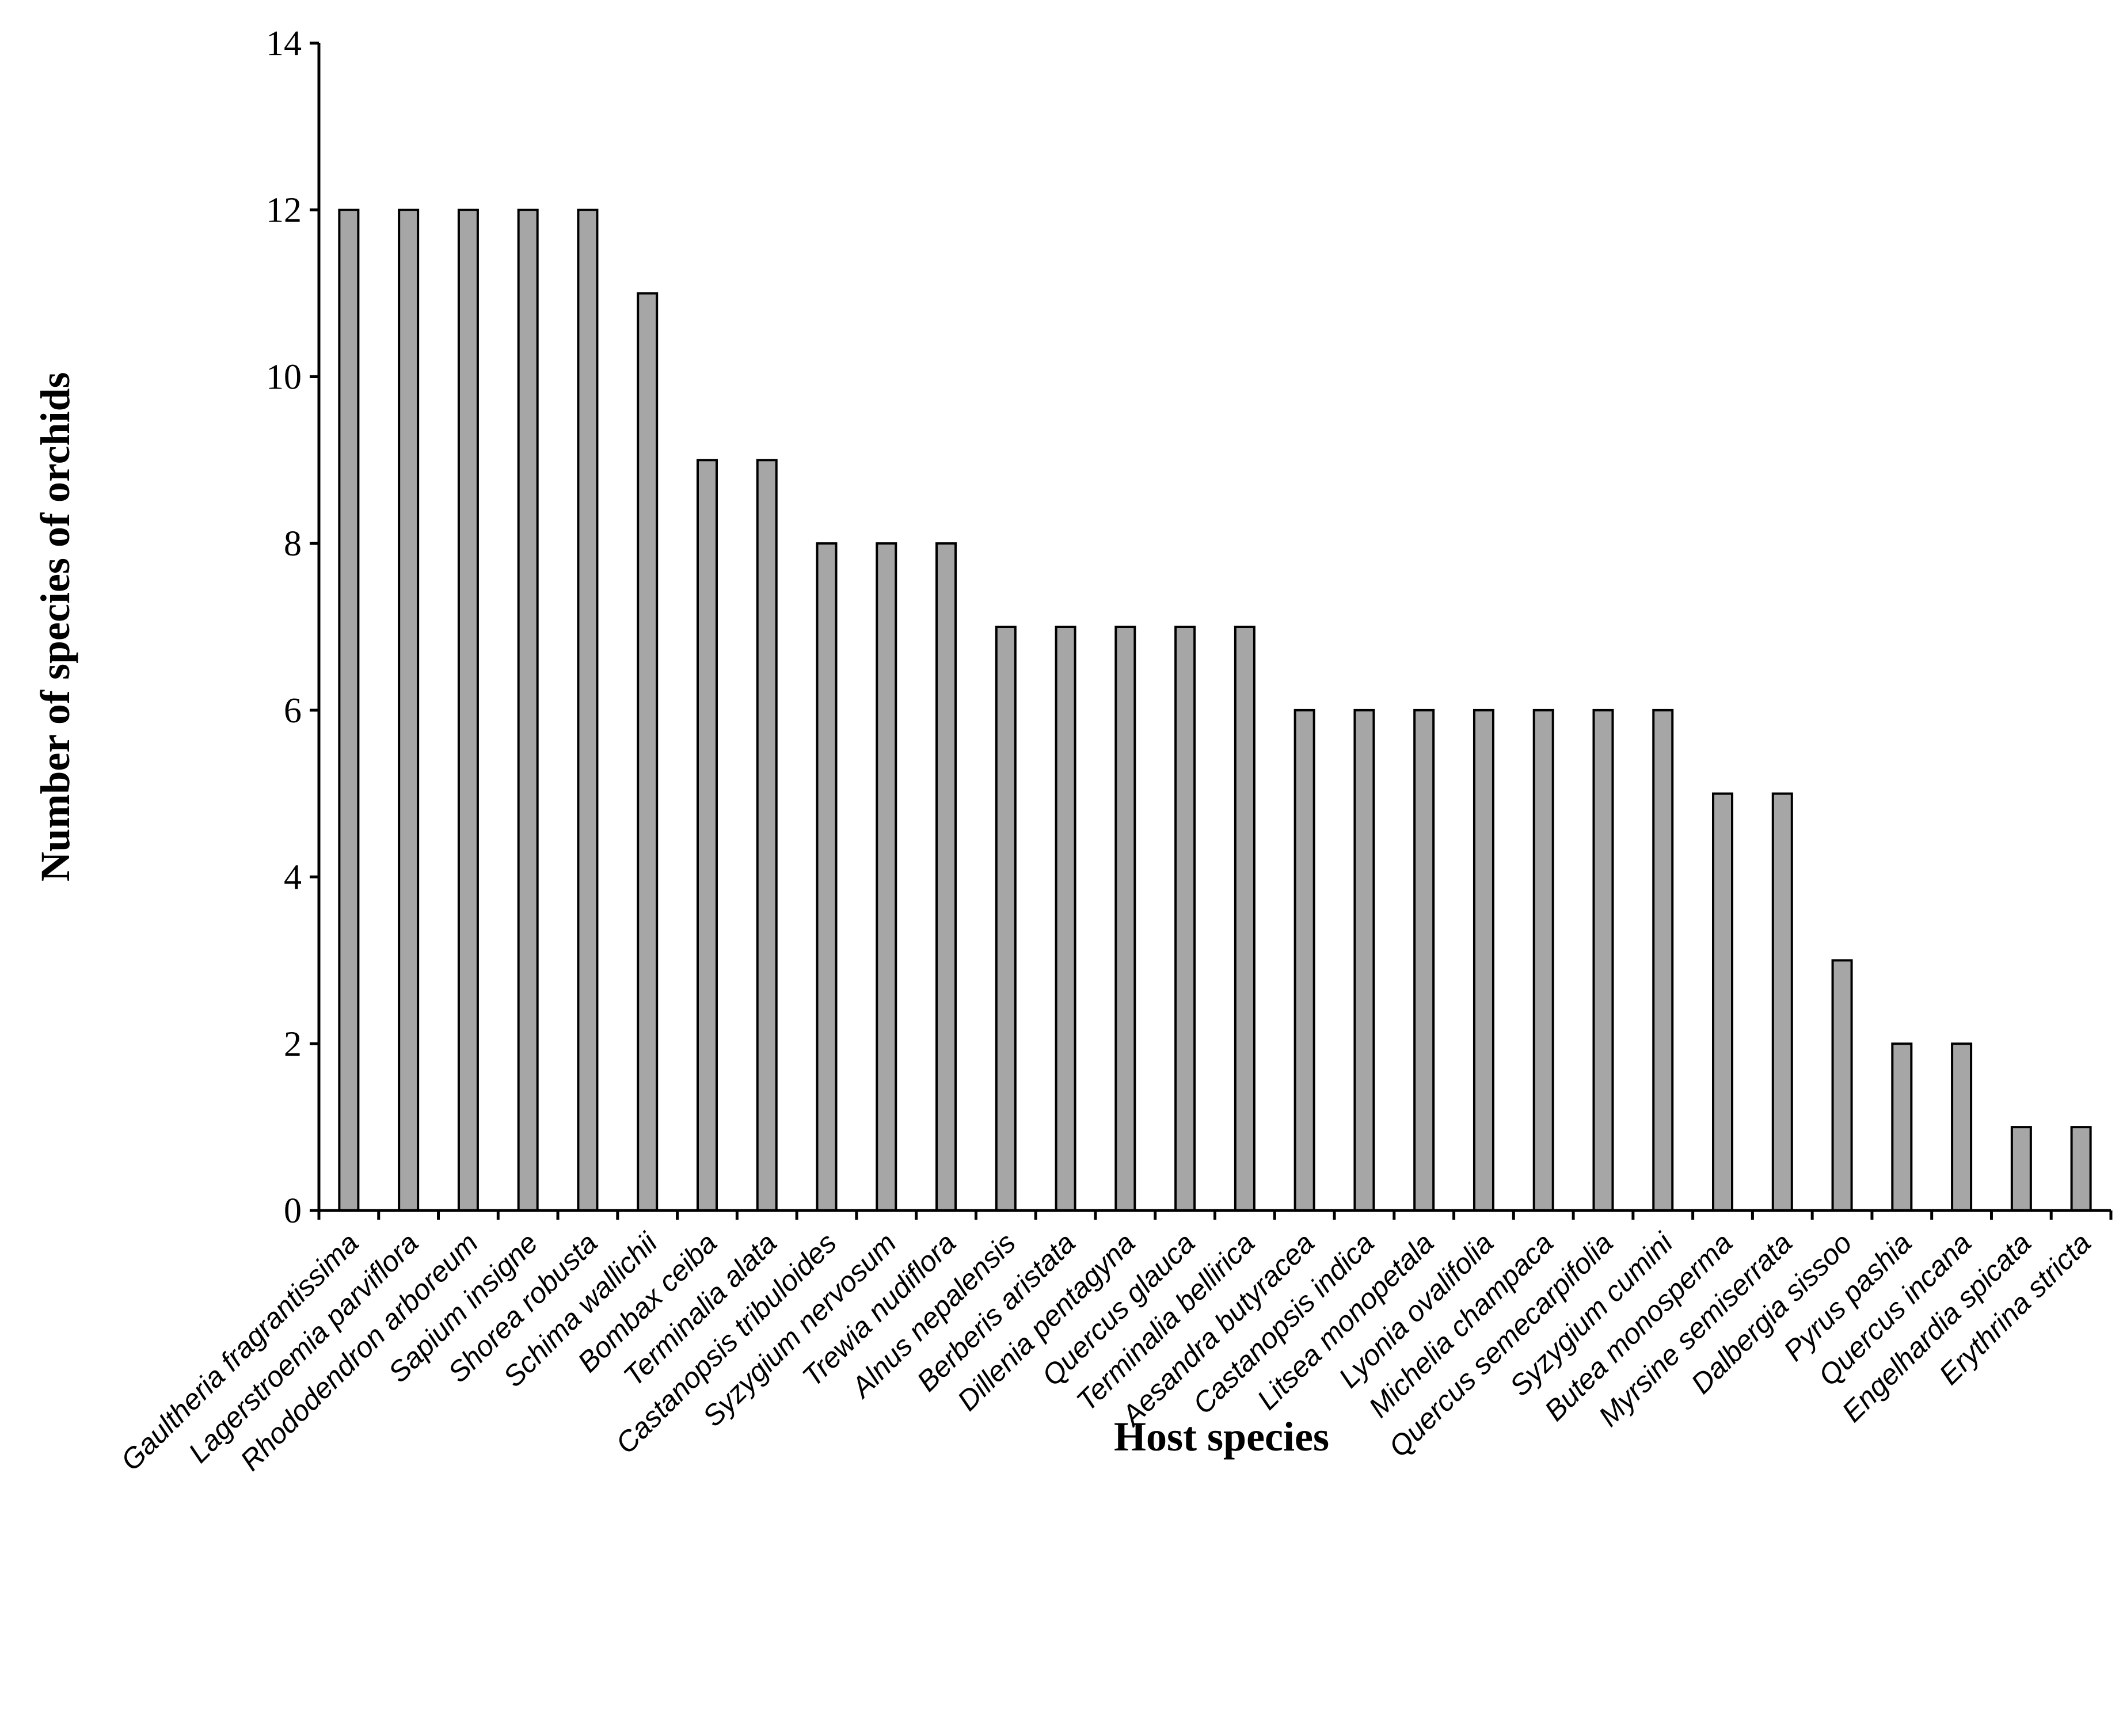 Image resolution: width=2123 pixels, height=1736 pixels. What do you see at coordinates (293, 1044) in the screenshot?
I see `y-tick-label: 2` at bounding box center [293, 1044].